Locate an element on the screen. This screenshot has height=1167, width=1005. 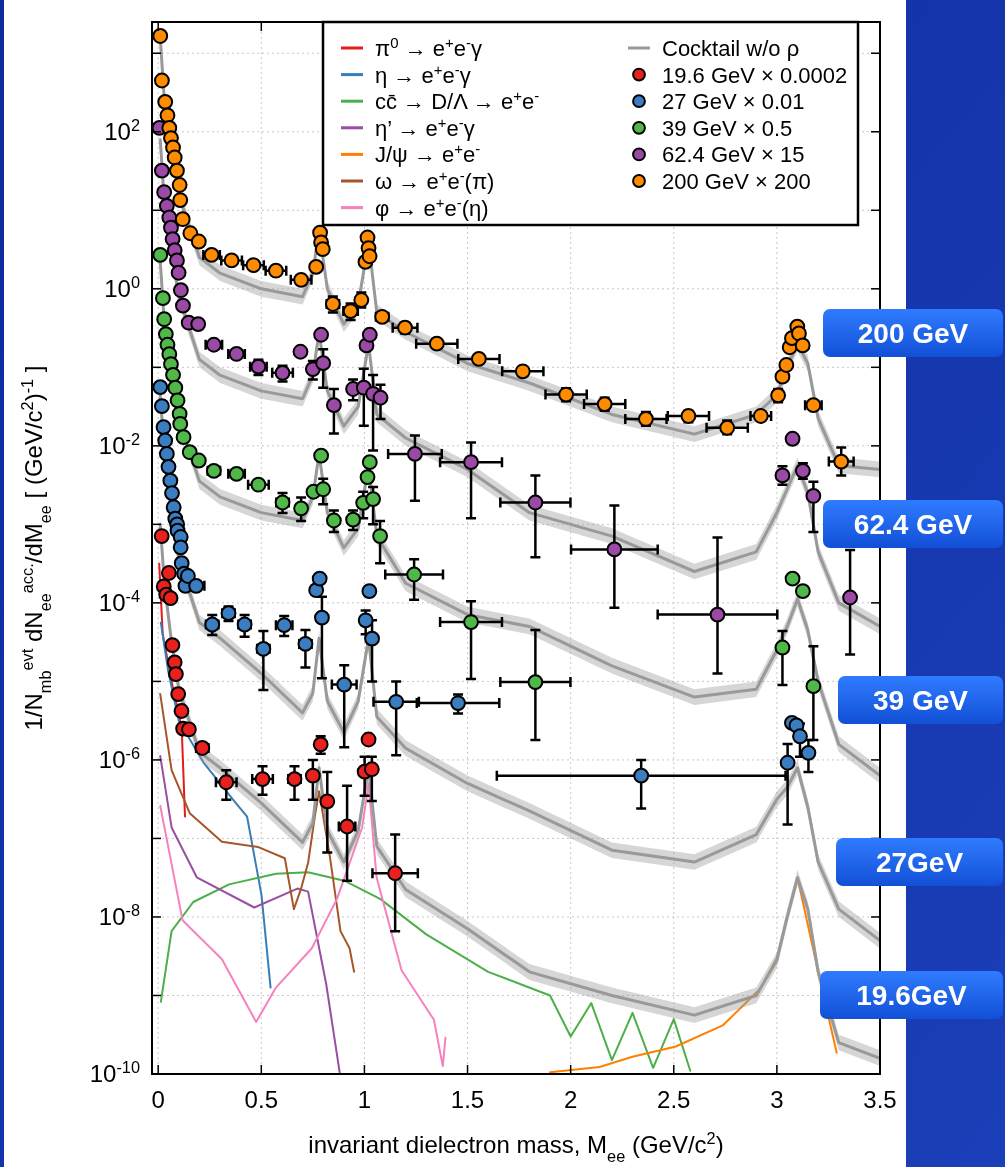
y-tick-label: 10$^{-8}$ is located at coordinates (119, 915).